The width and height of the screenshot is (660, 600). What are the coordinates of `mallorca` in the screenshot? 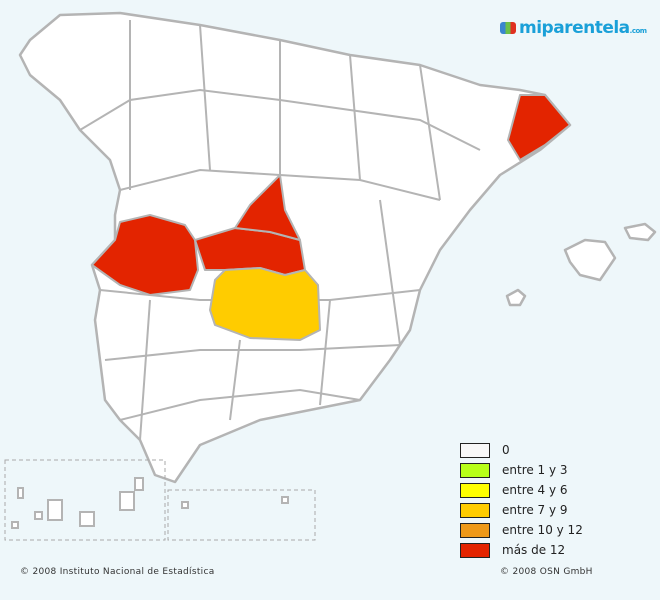 It's located at (590, 260).